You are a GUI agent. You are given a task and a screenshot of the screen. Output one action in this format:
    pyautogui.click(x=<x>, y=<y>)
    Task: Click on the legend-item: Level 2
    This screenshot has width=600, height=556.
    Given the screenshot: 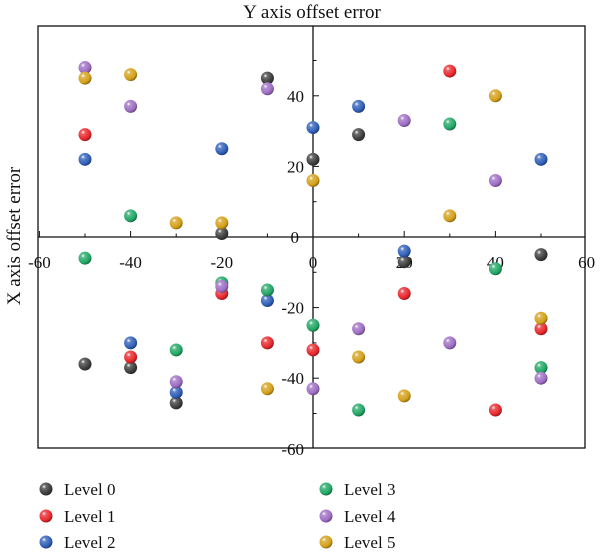 What is the action you would take?
    pyautogui.click(x=77, y=542)
    